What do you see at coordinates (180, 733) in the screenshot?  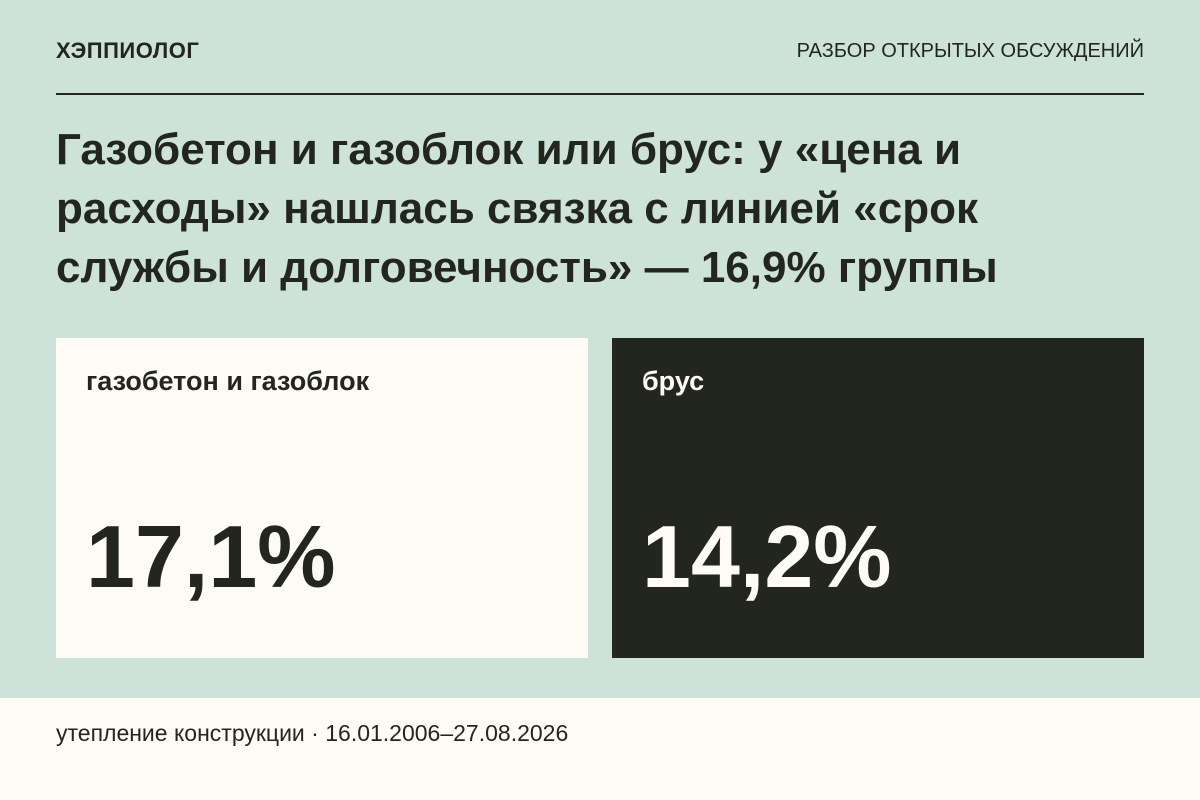 I see `topic: утепление конструкции` at bounding box center [180, 733].